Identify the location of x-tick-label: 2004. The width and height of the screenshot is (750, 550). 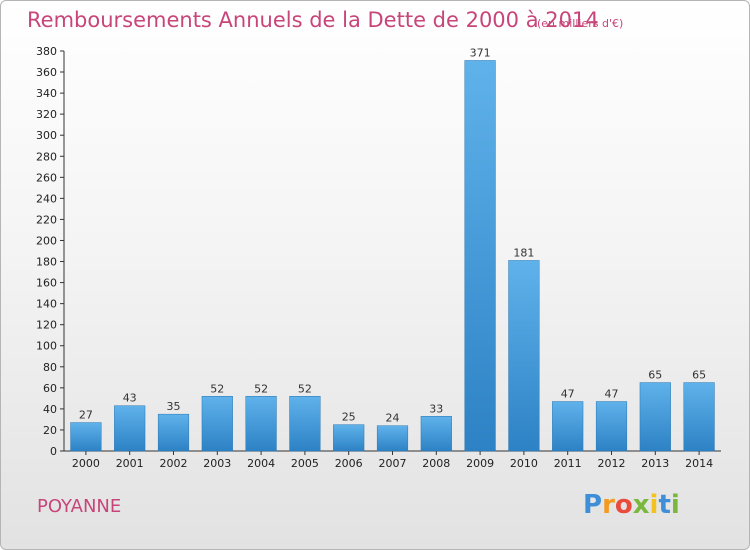
(261, 463).